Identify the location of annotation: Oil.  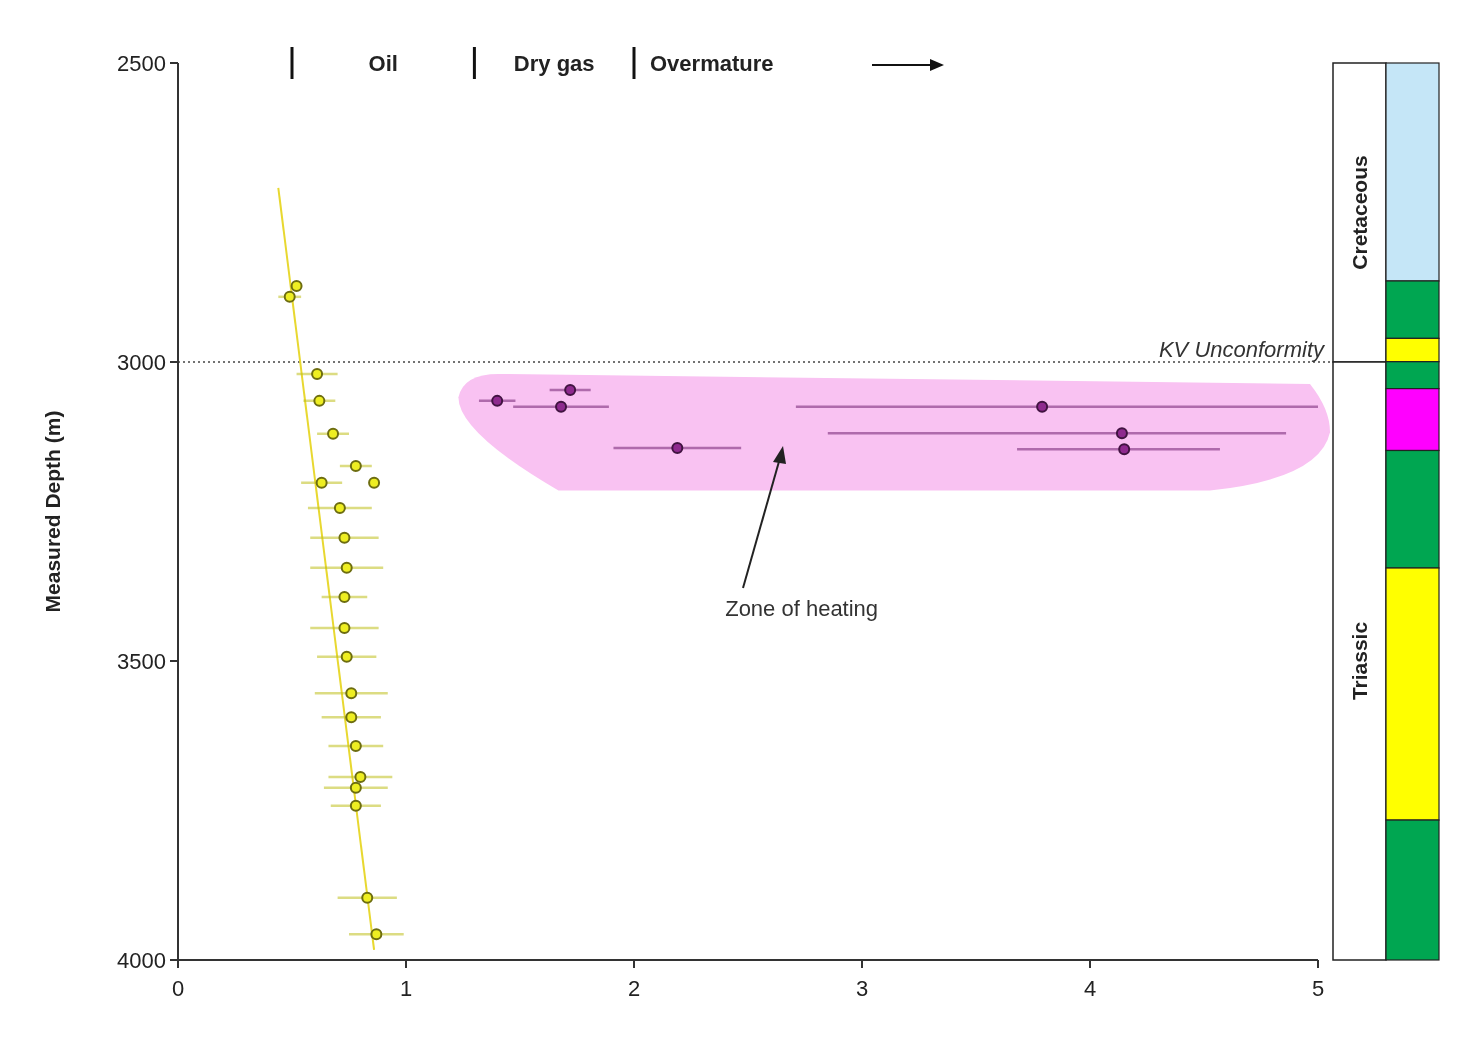
(383, 63).